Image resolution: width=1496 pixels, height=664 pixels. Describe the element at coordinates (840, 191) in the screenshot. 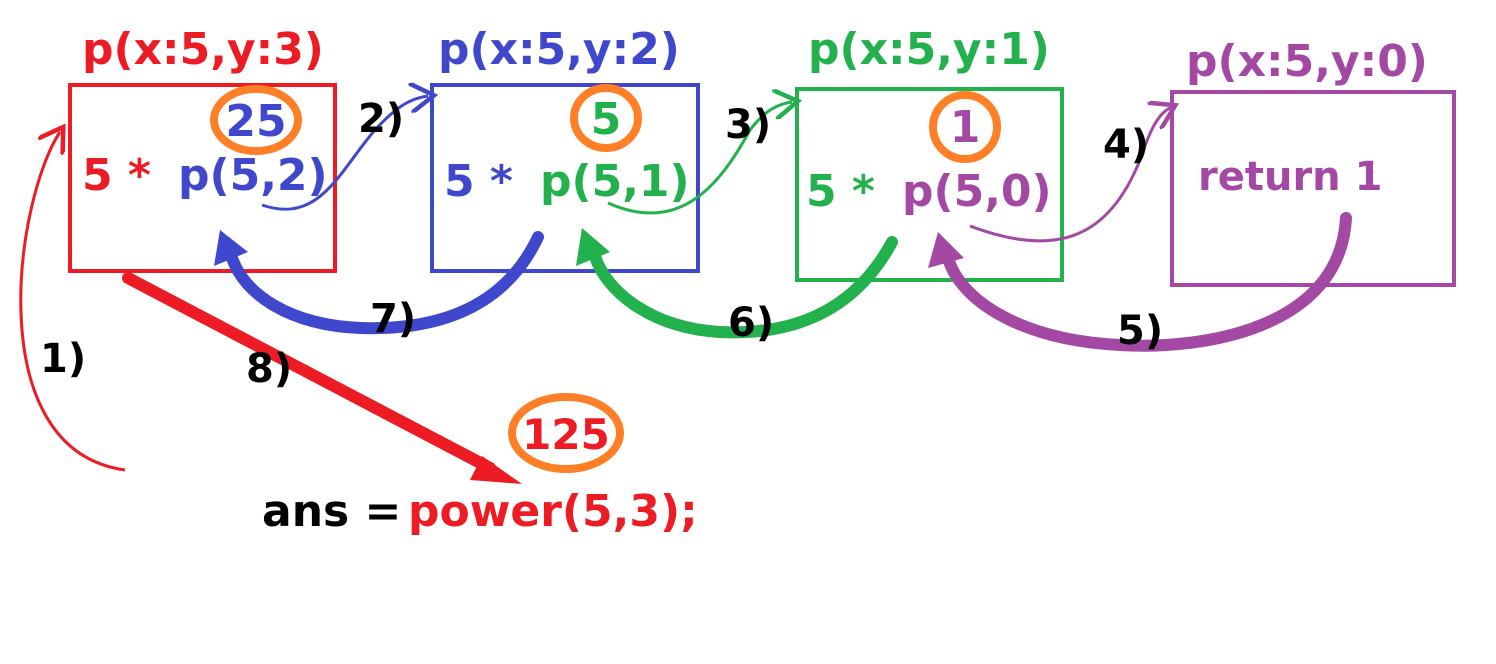

I see `frame-3-mult: 5 *` at that location.